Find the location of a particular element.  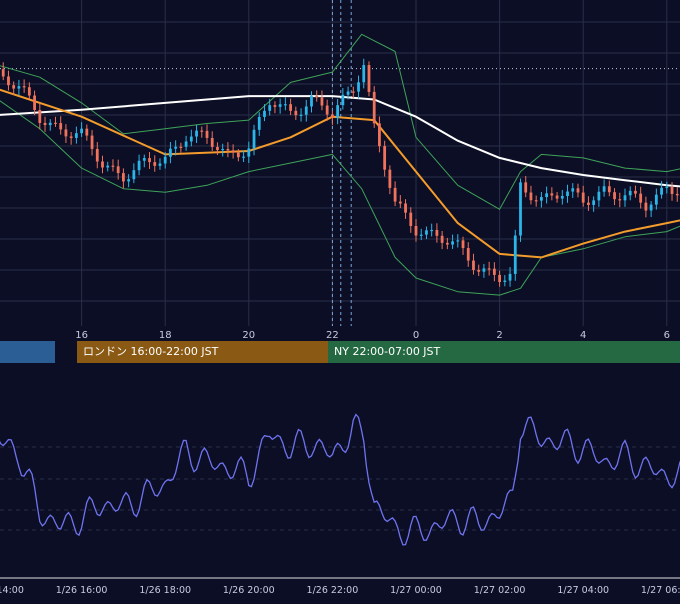

rsi-x-tick-label: 1/27 02:00 is located at coordinates (500, 590).